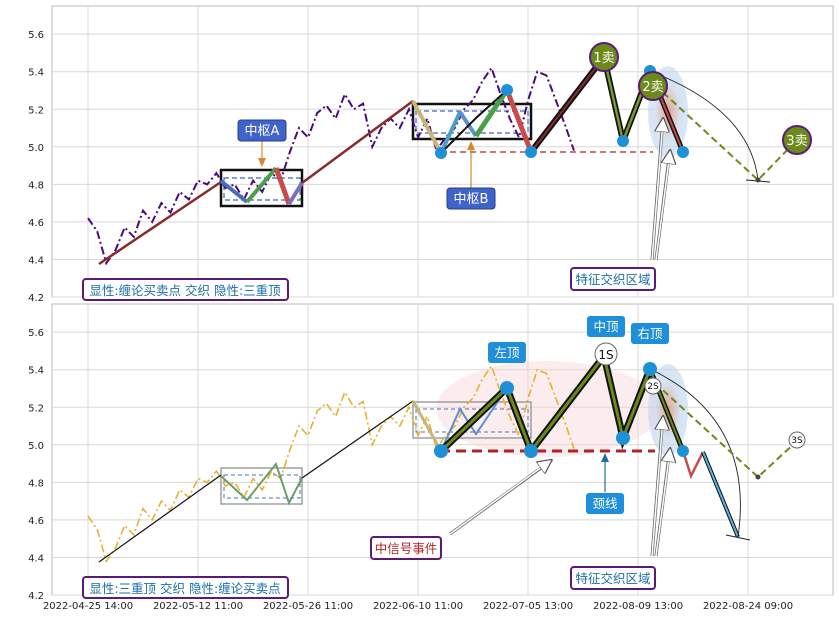 This screenshot has width=839, height=617. Describe the element at coordinates (471, 145) in the screenshot. I see `zhongshu-b-pointer-head` at that location.